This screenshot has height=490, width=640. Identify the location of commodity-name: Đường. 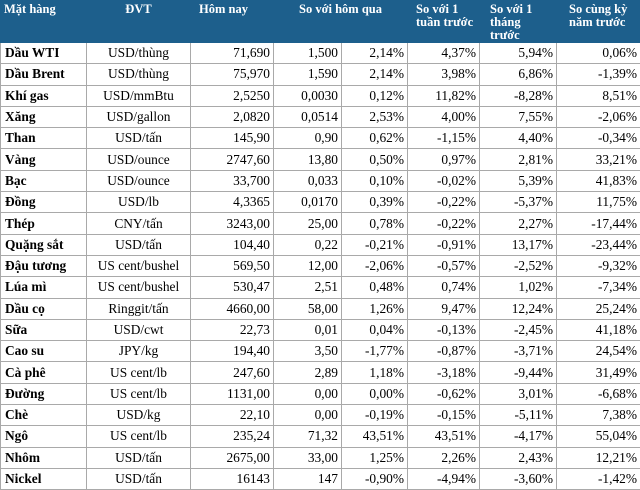
(44, 393).